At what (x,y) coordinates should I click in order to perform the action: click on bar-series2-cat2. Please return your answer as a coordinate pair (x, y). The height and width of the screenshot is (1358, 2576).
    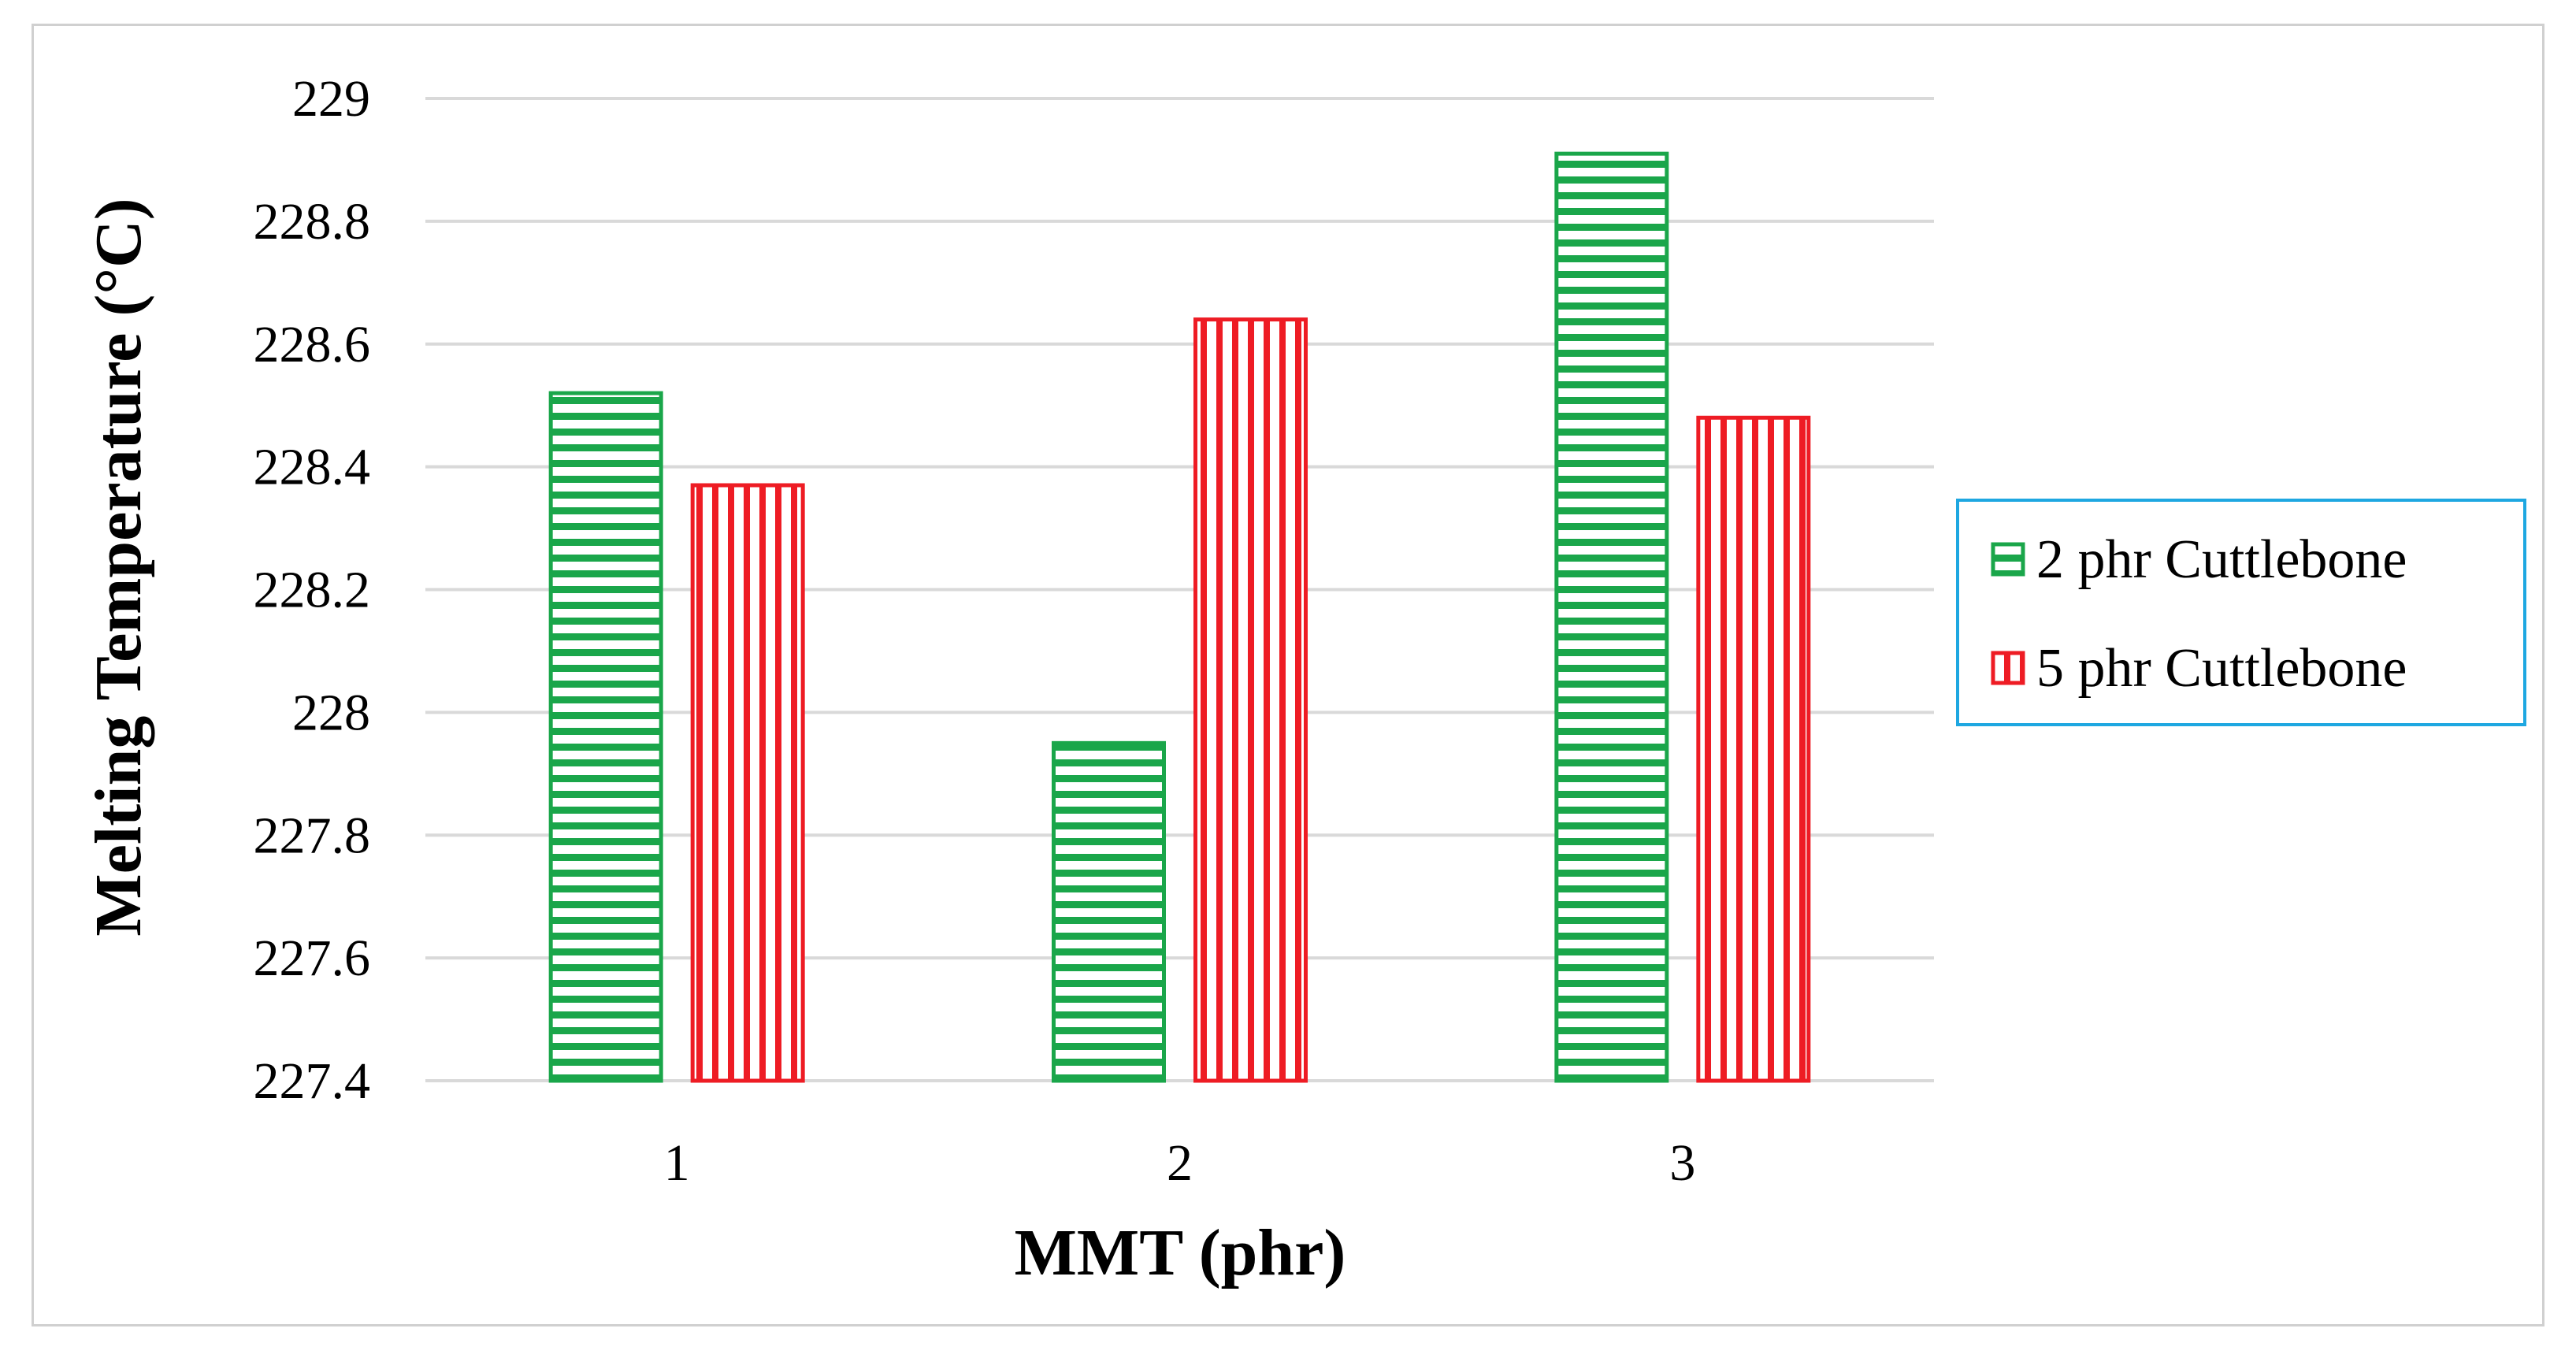
    Looking at the image, I should click on (1250, 700).